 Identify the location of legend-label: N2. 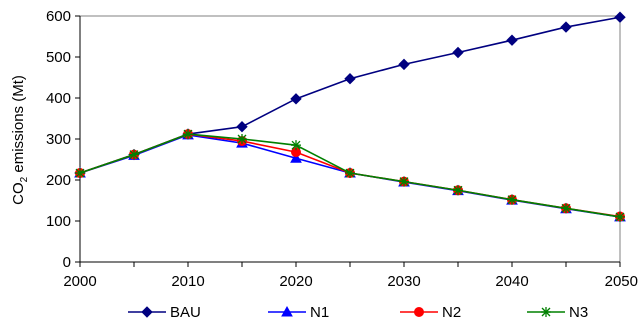
(451, 312).